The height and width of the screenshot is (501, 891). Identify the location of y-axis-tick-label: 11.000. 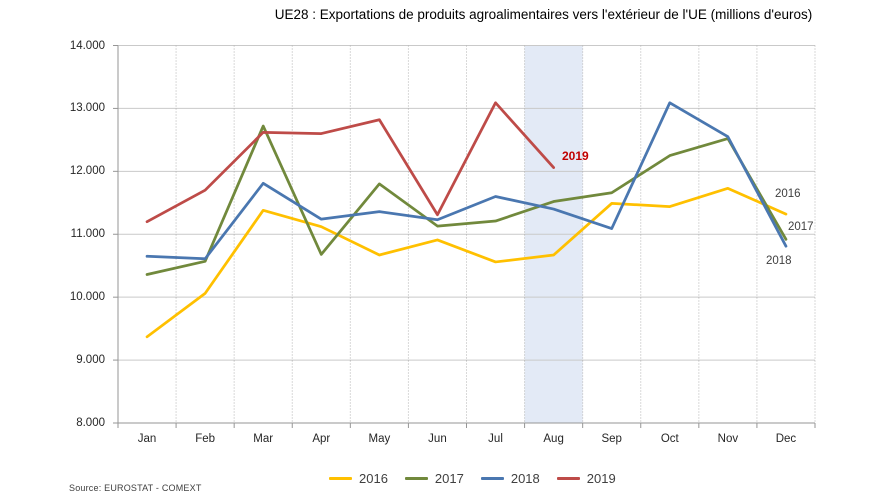
(87, 234).